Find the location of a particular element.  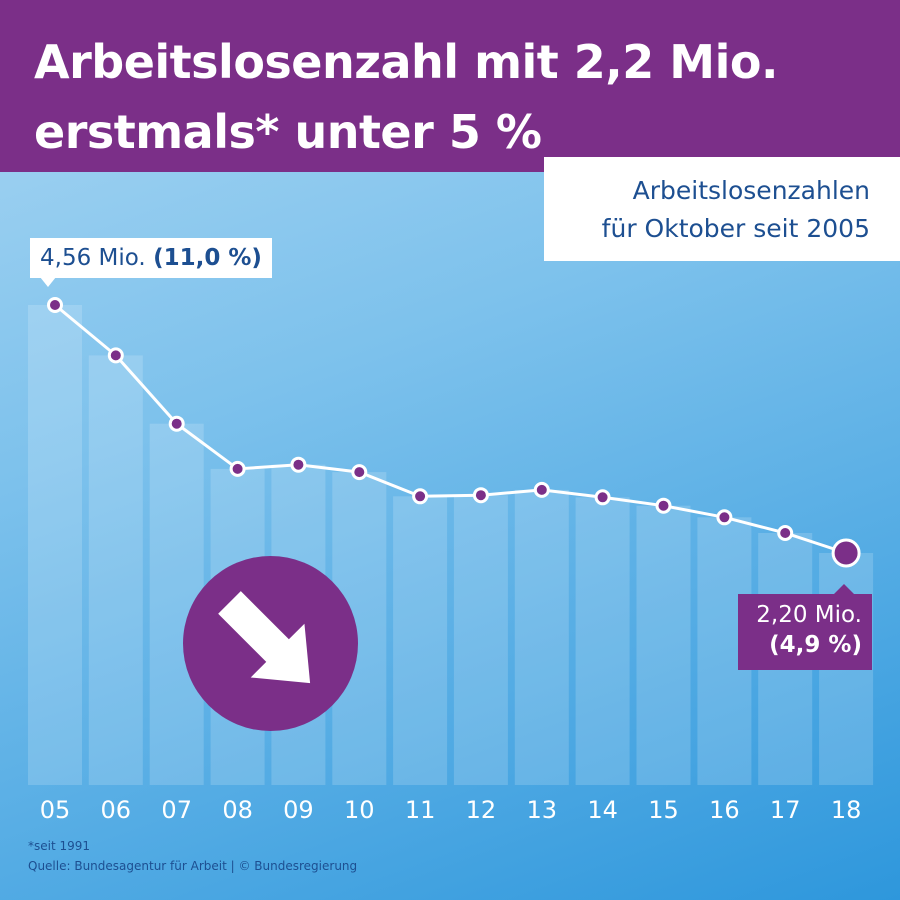

x-tick-label: 18 is located at coordinates (846, 810).